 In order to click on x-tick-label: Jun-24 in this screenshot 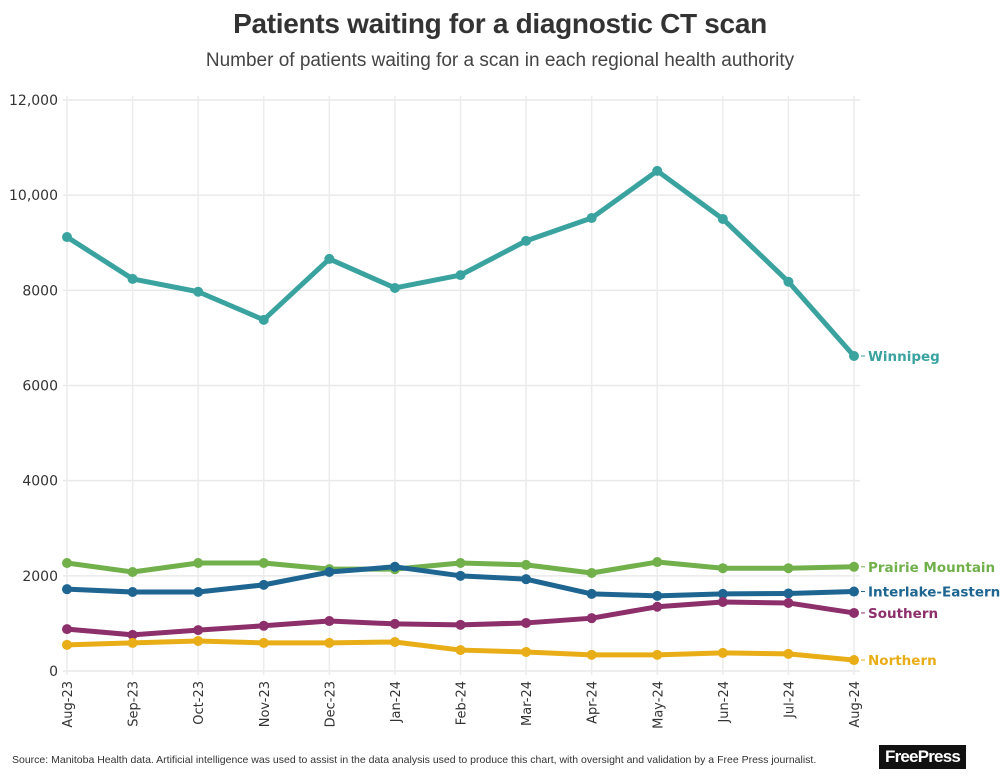, I will do `click(724, 702)`.